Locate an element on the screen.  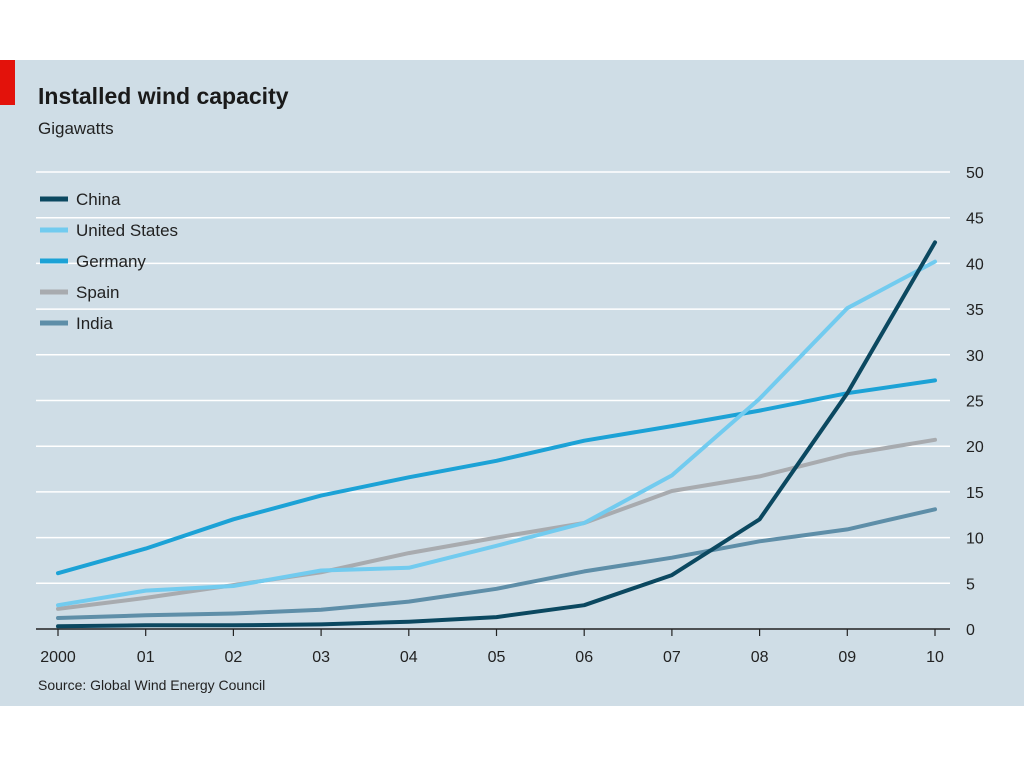
y-tick-label: 0 is located at coordinates (970, 630).